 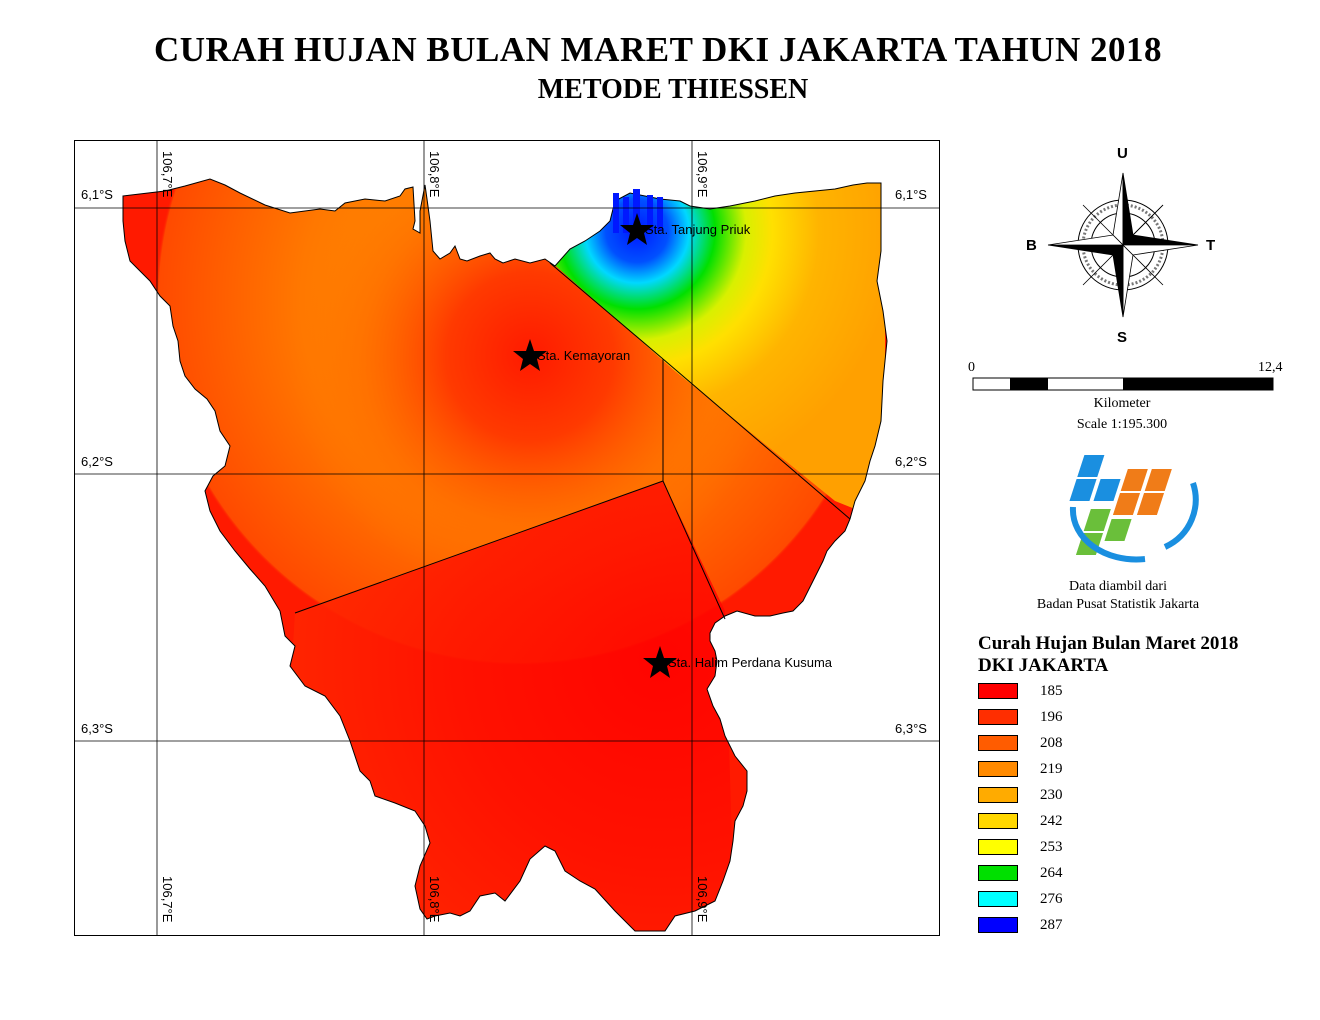 I want to click on legend-value: 196, so click(x=1051, y=717).